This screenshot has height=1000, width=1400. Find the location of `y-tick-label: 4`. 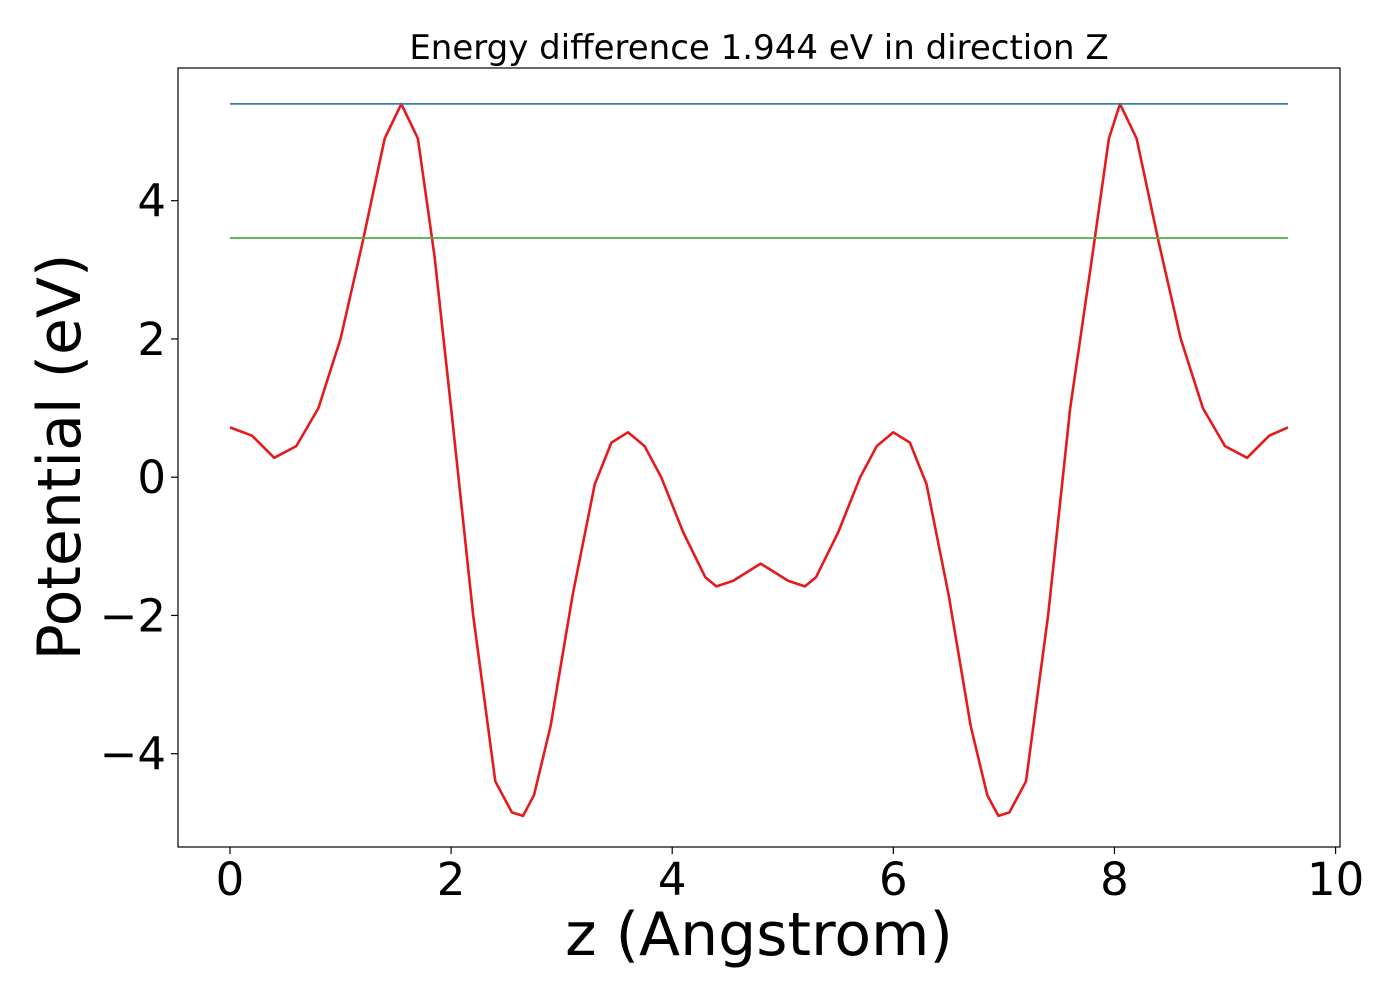

y-tick-label: 4 is located at coordinates (151, 201).